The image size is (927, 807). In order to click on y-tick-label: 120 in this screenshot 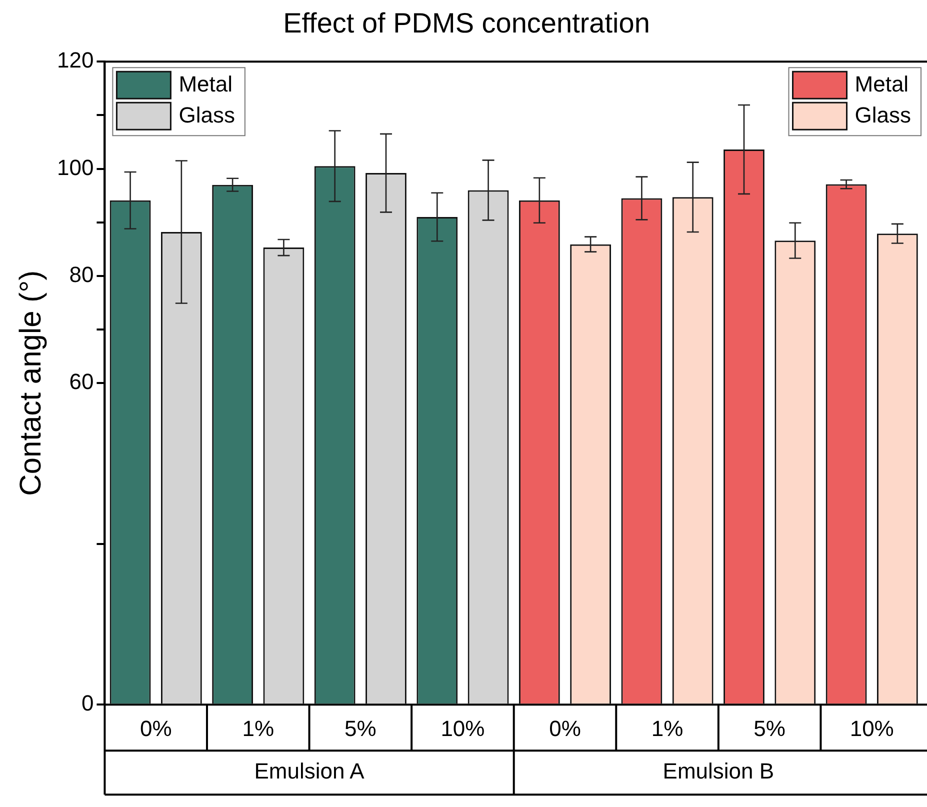, I will do `click(75, 60)`.